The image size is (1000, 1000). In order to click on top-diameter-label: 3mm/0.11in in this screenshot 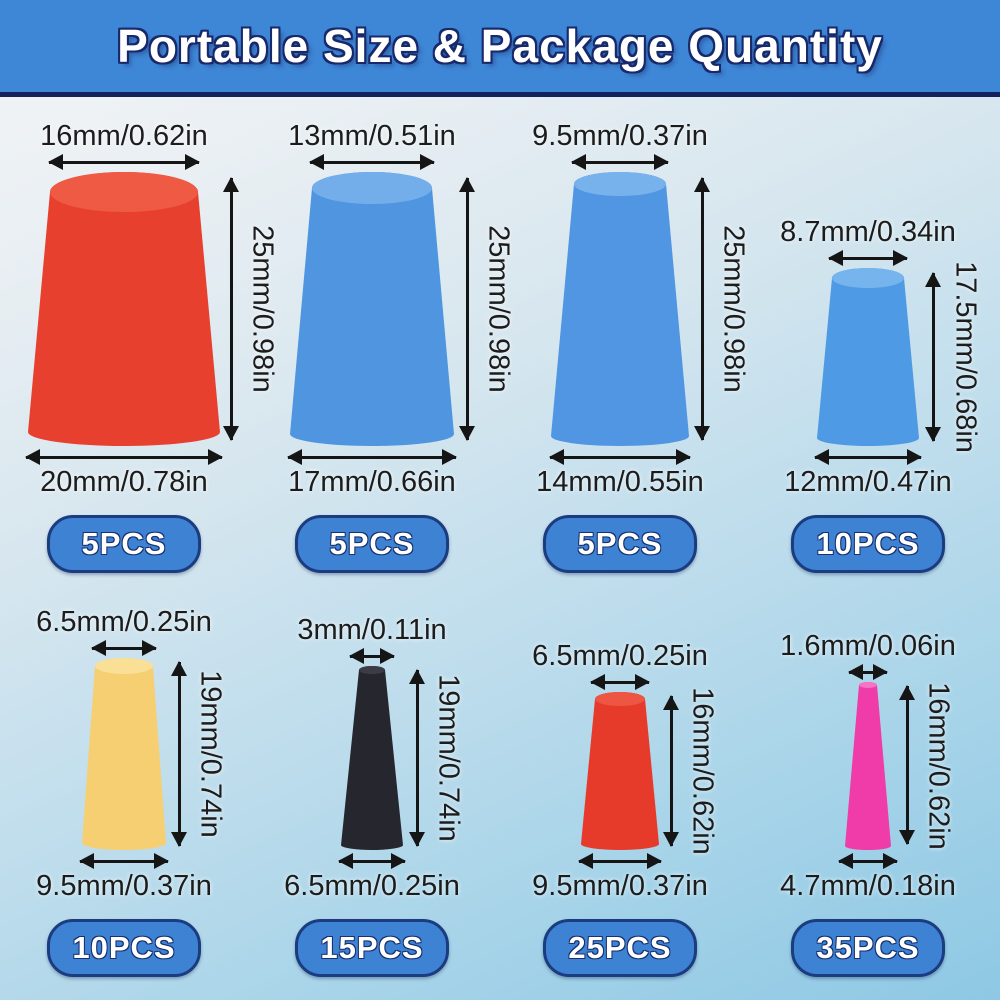, I will do `click(372, 630)`.